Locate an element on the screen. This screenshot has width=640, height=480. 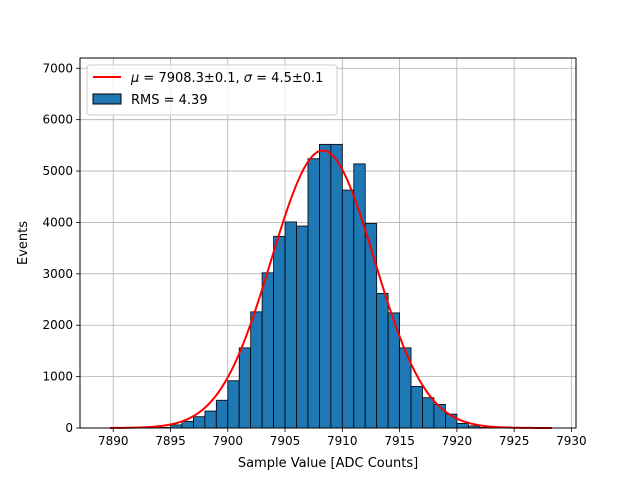
legend-box is located at coordinates (212, 90).